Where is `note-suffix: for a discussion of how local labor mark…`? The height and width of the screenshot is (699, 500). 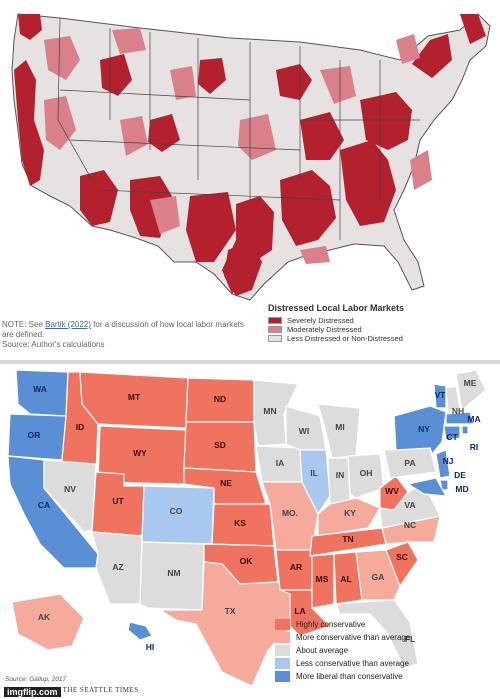
note-suffix: for a discussion of how local labor mark… is located at coordinates (123, 329).